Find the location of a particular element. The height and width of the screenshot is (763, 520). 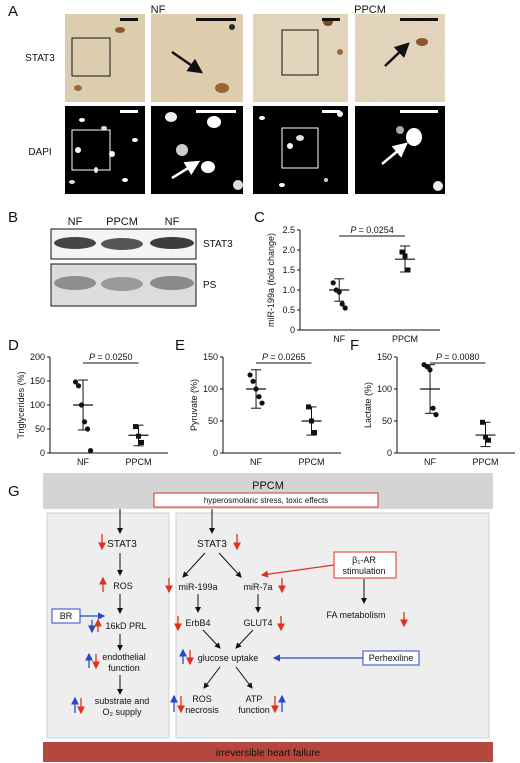

panel-d-label: D is located at coordinates (13, 345).